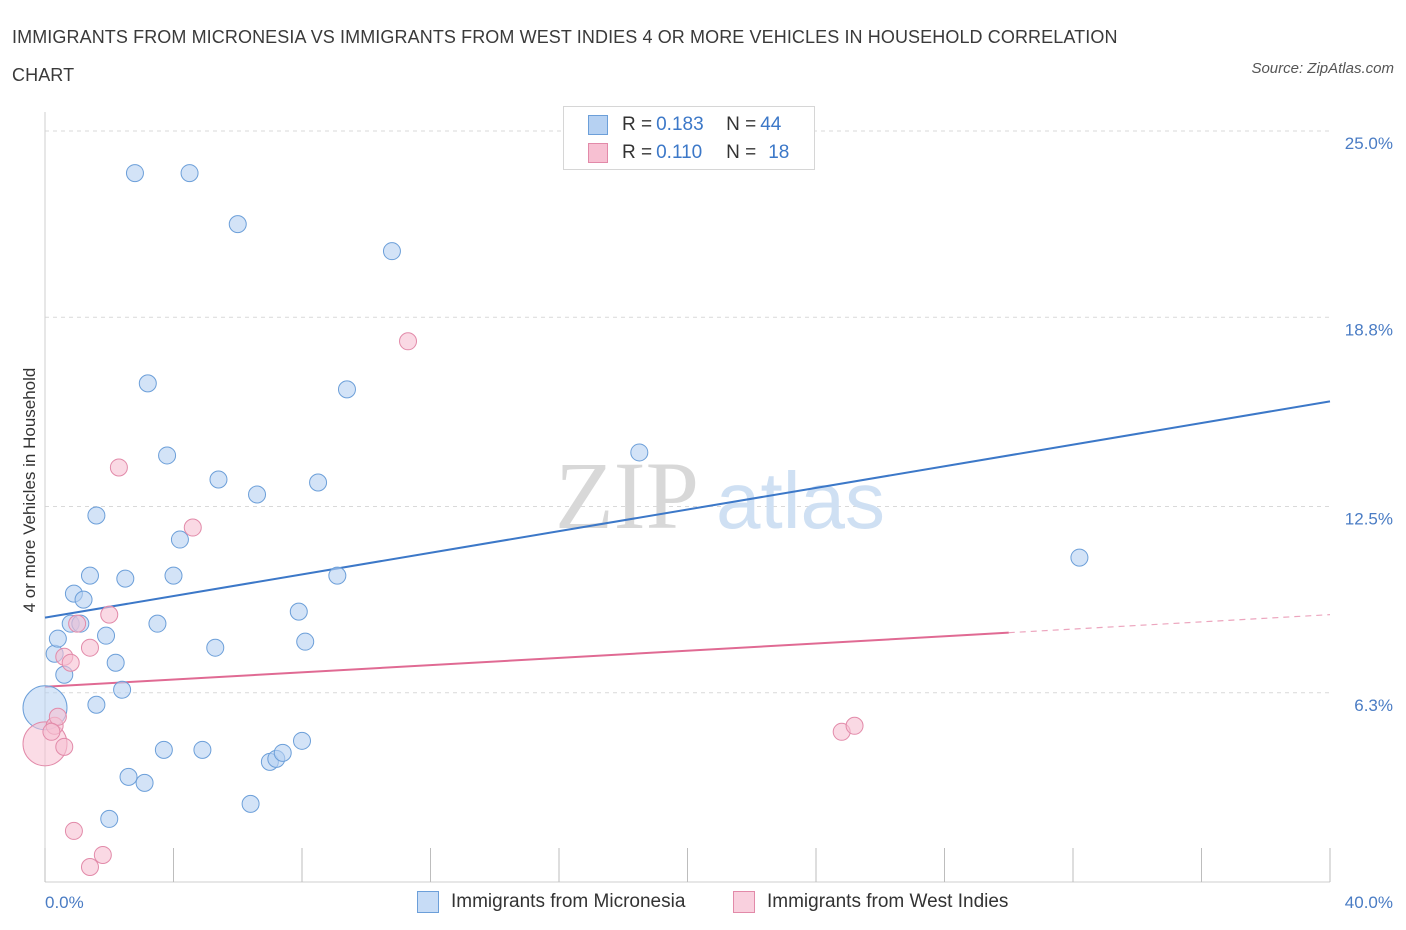 The image size is (1406, 930). What do you see at coordinates (771, 124) in the screenshot?
I see `legend-n-value: 44` at bounding box center [771, 124].